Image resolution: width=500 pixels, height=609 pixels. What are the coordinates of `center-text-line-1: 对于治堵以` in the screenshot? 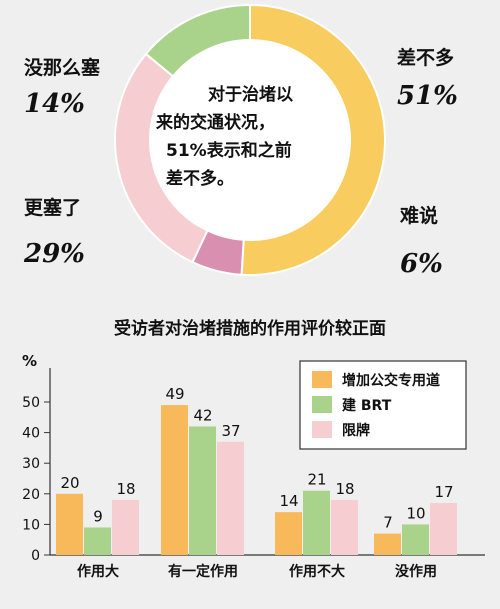 It's located at (250, 94).